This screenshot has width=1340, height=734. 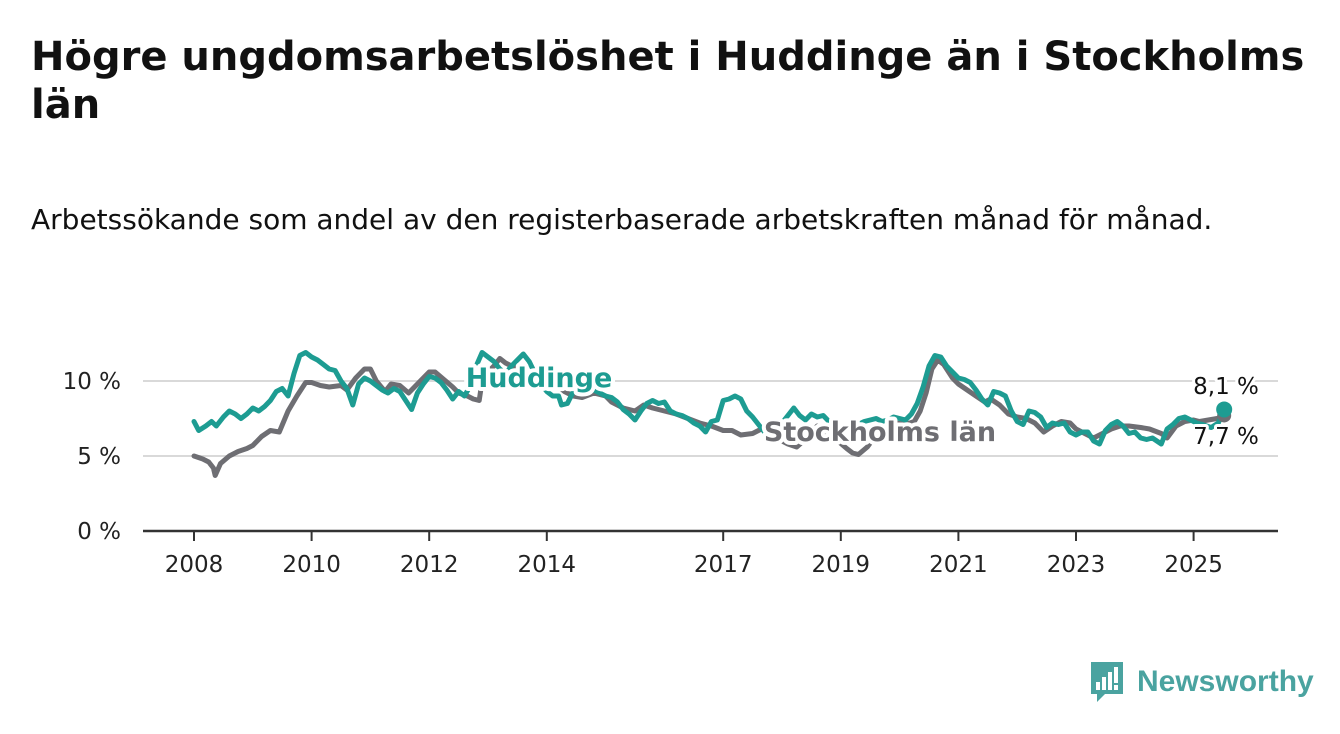 What do you see at coordinates (958, 565) in the screenshot?
I see `x-tick-label: 2021` at bounding box center [958, 565].